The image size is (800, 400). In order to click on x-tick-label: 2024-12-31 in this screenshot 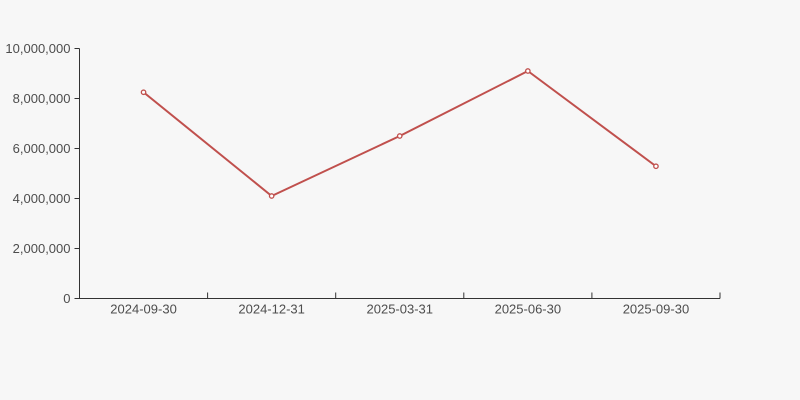, I will do `click(271, 309)`.